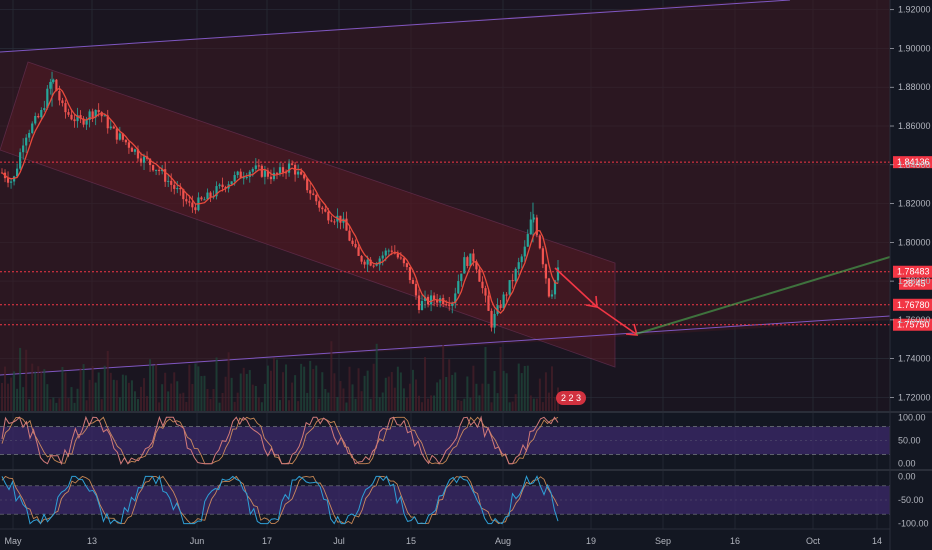  I want to click on countdown-label: 28:45, so click(914, 284).